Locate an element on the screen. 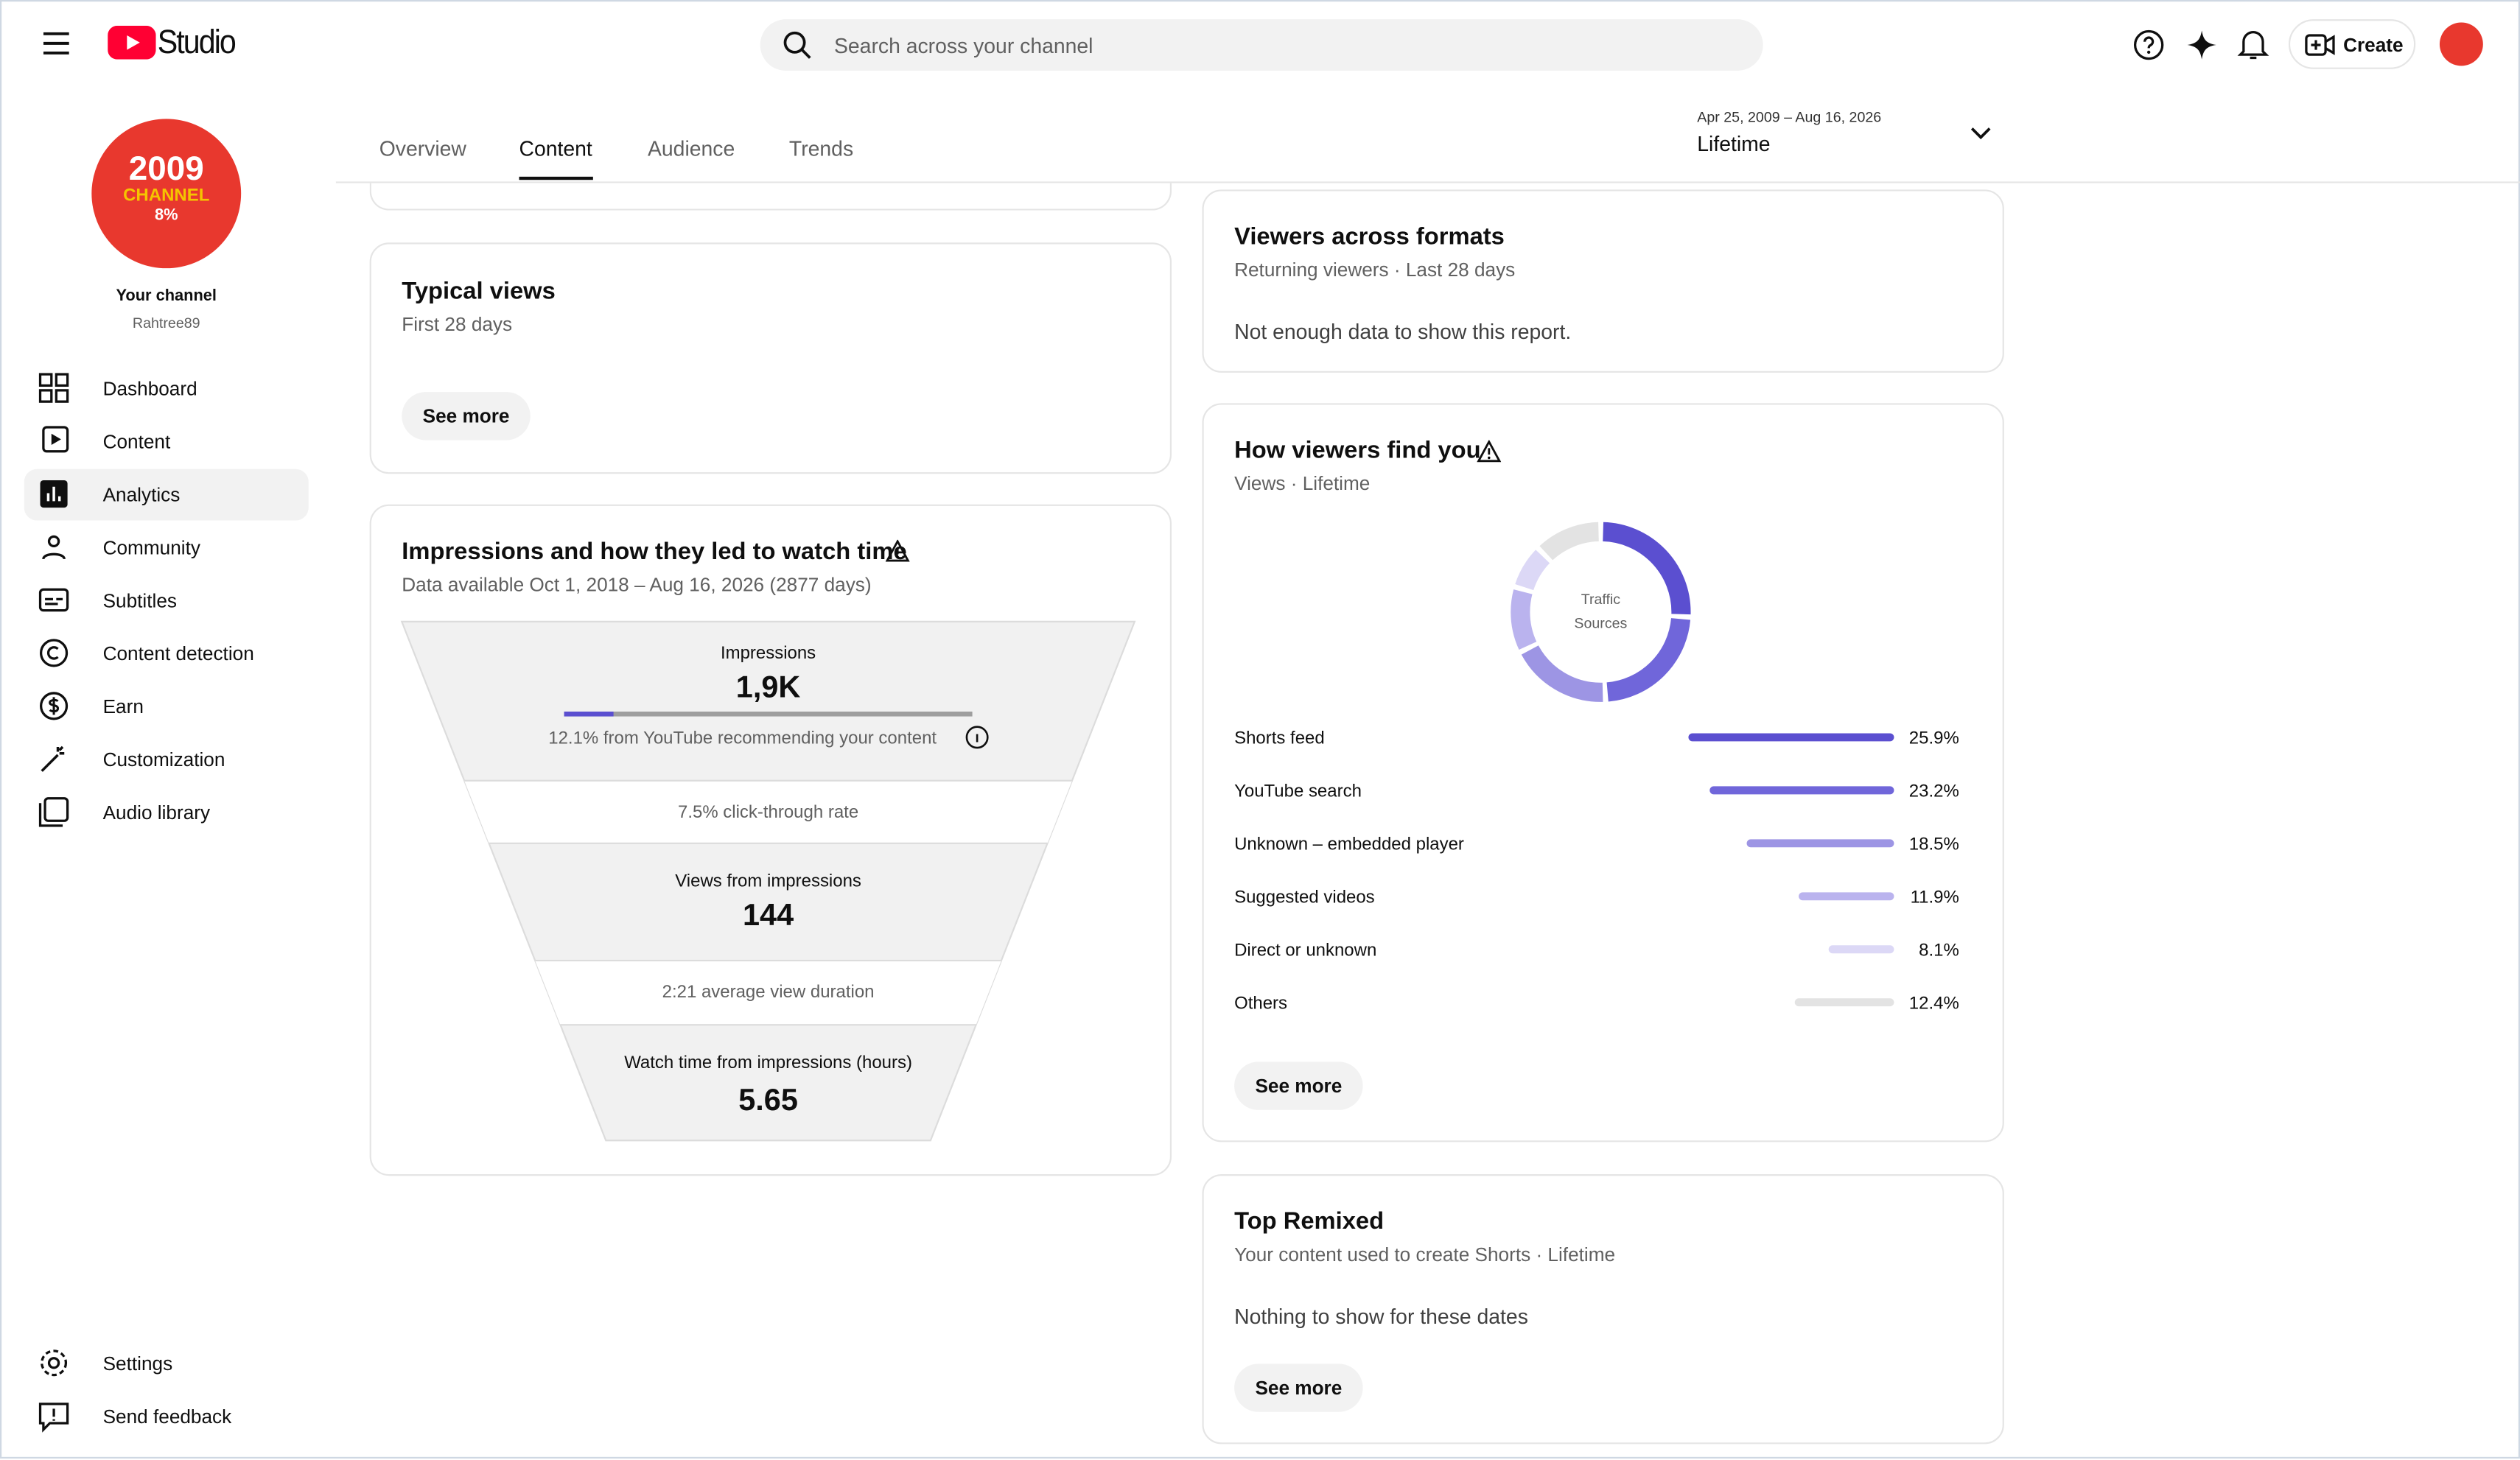  channel-name: Rahtree89 is located at coordinates (166, 323).